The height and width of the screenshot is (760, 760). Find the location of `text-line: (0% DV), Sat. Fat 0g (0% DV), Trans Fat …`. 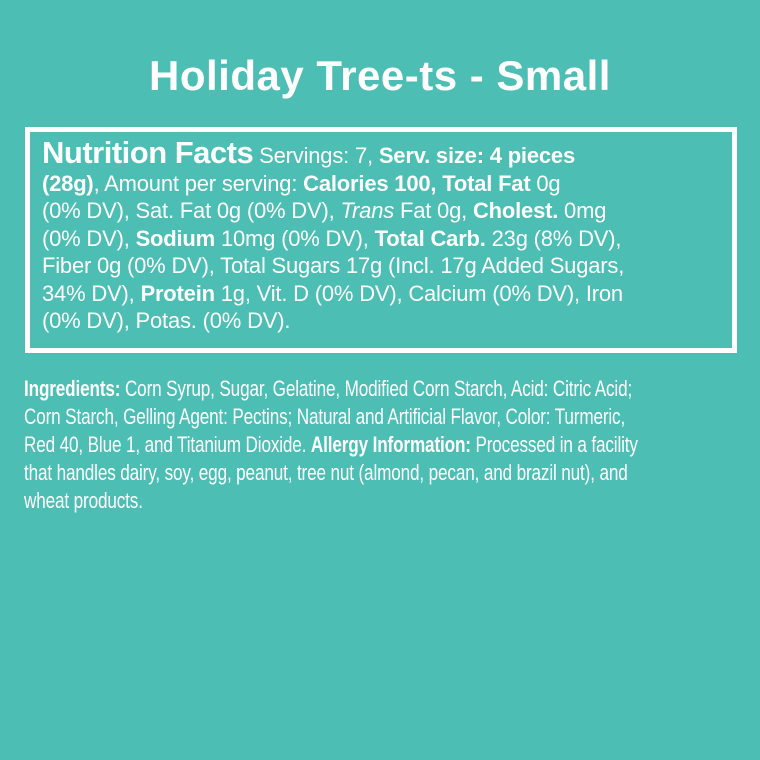

text-line: (0% DV), Sat. Fat 0g (0% DV), Trans Fat … is located at coordinates (324, 210).